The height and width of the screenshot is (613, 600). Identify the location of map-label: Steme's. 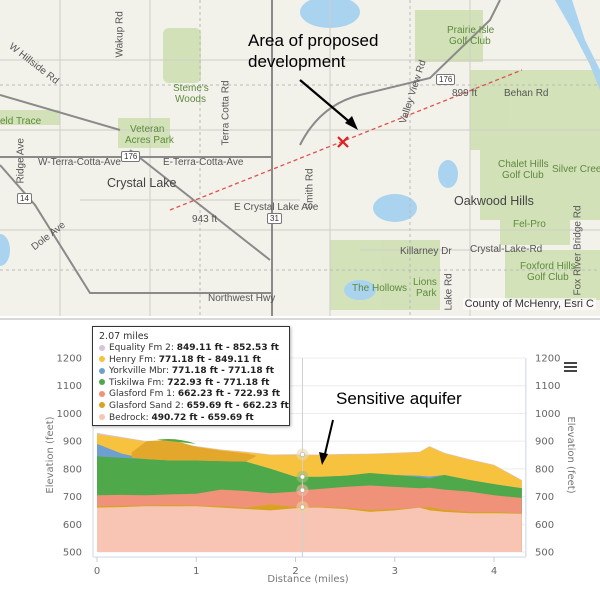
(191, 88).